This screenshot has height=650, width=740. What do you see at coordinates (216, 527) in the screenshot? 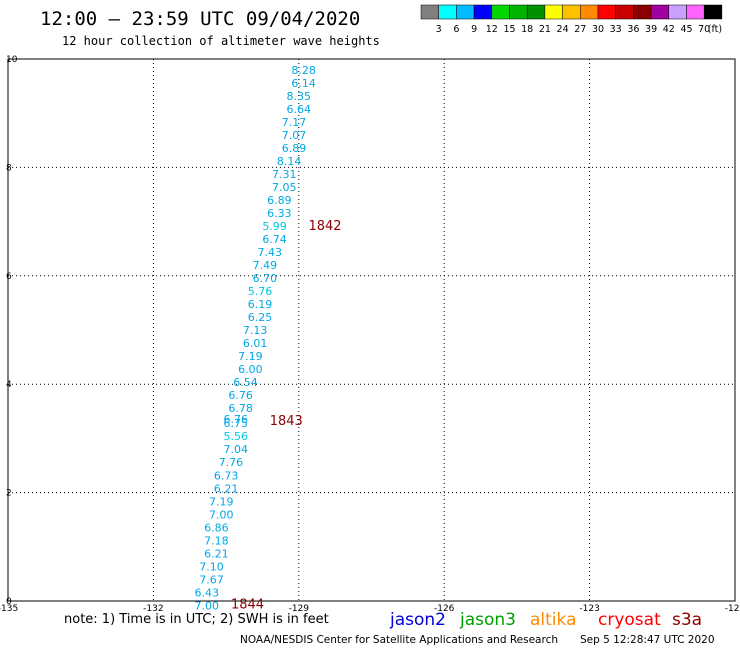
I see `wave-height-label: 6.86` at bounding box center [216, 527].